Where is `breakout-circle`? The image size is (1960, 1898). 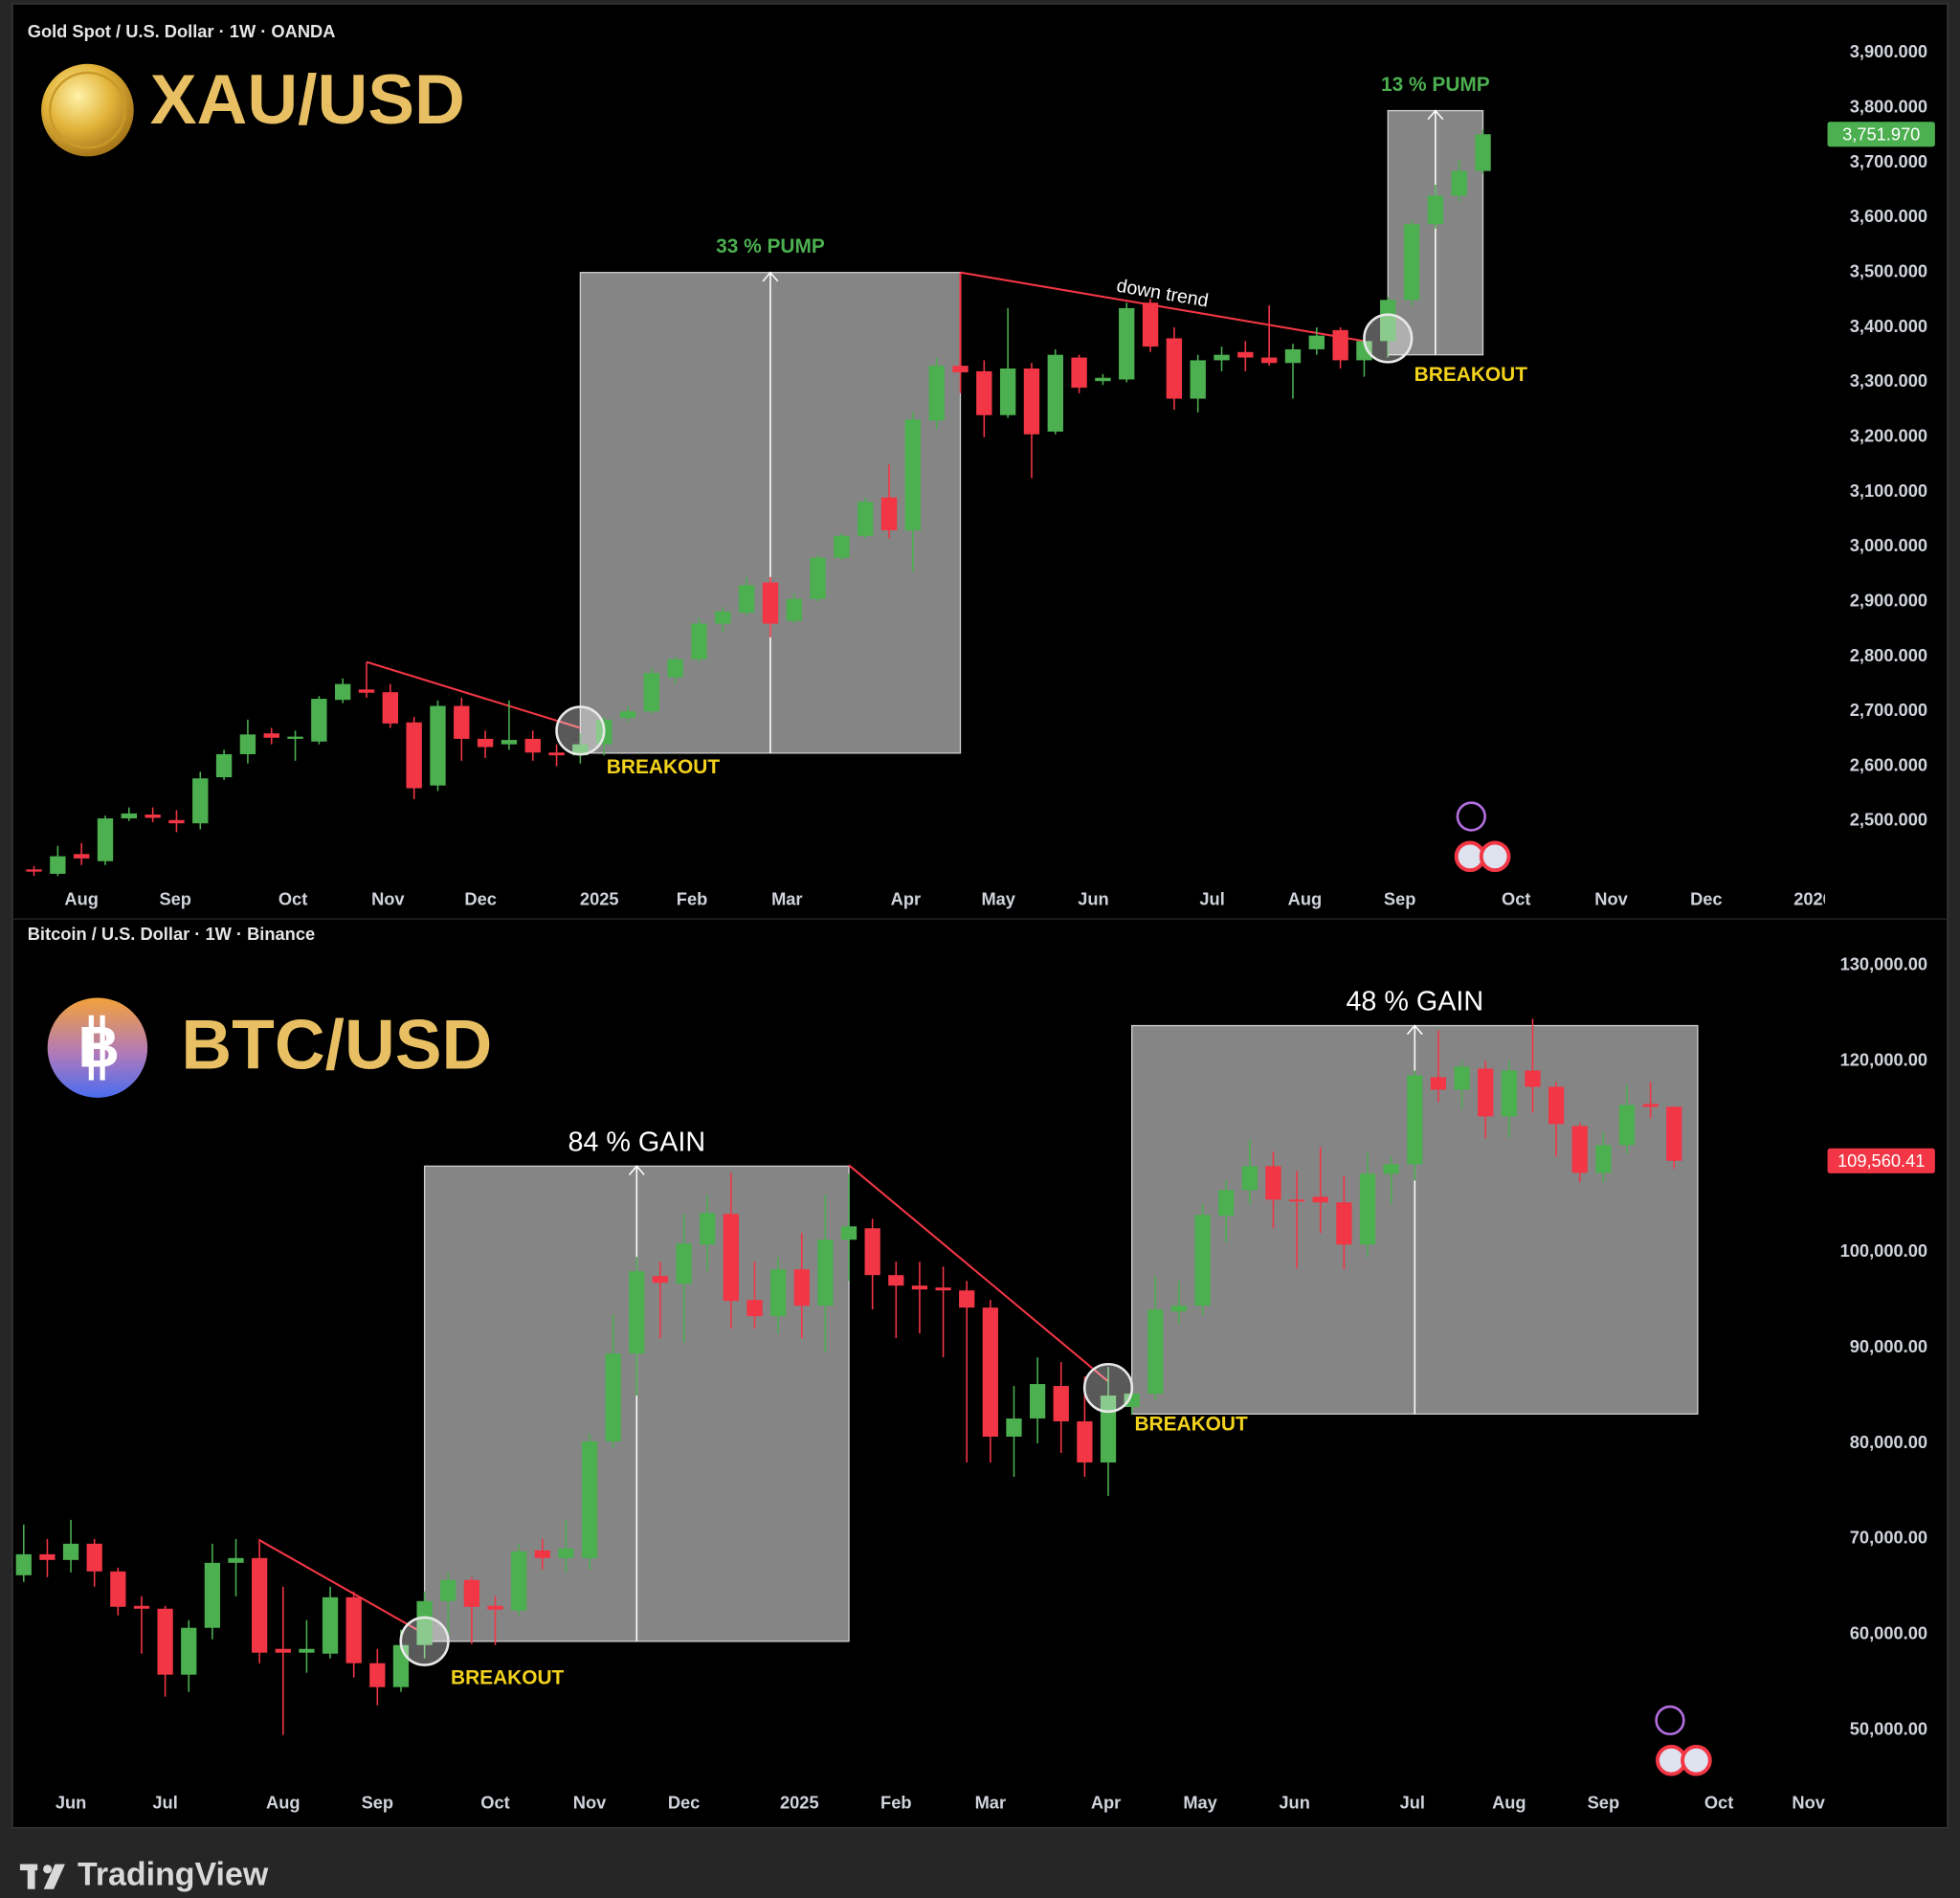 breakout-circle is located at coordinates (425, 1641).